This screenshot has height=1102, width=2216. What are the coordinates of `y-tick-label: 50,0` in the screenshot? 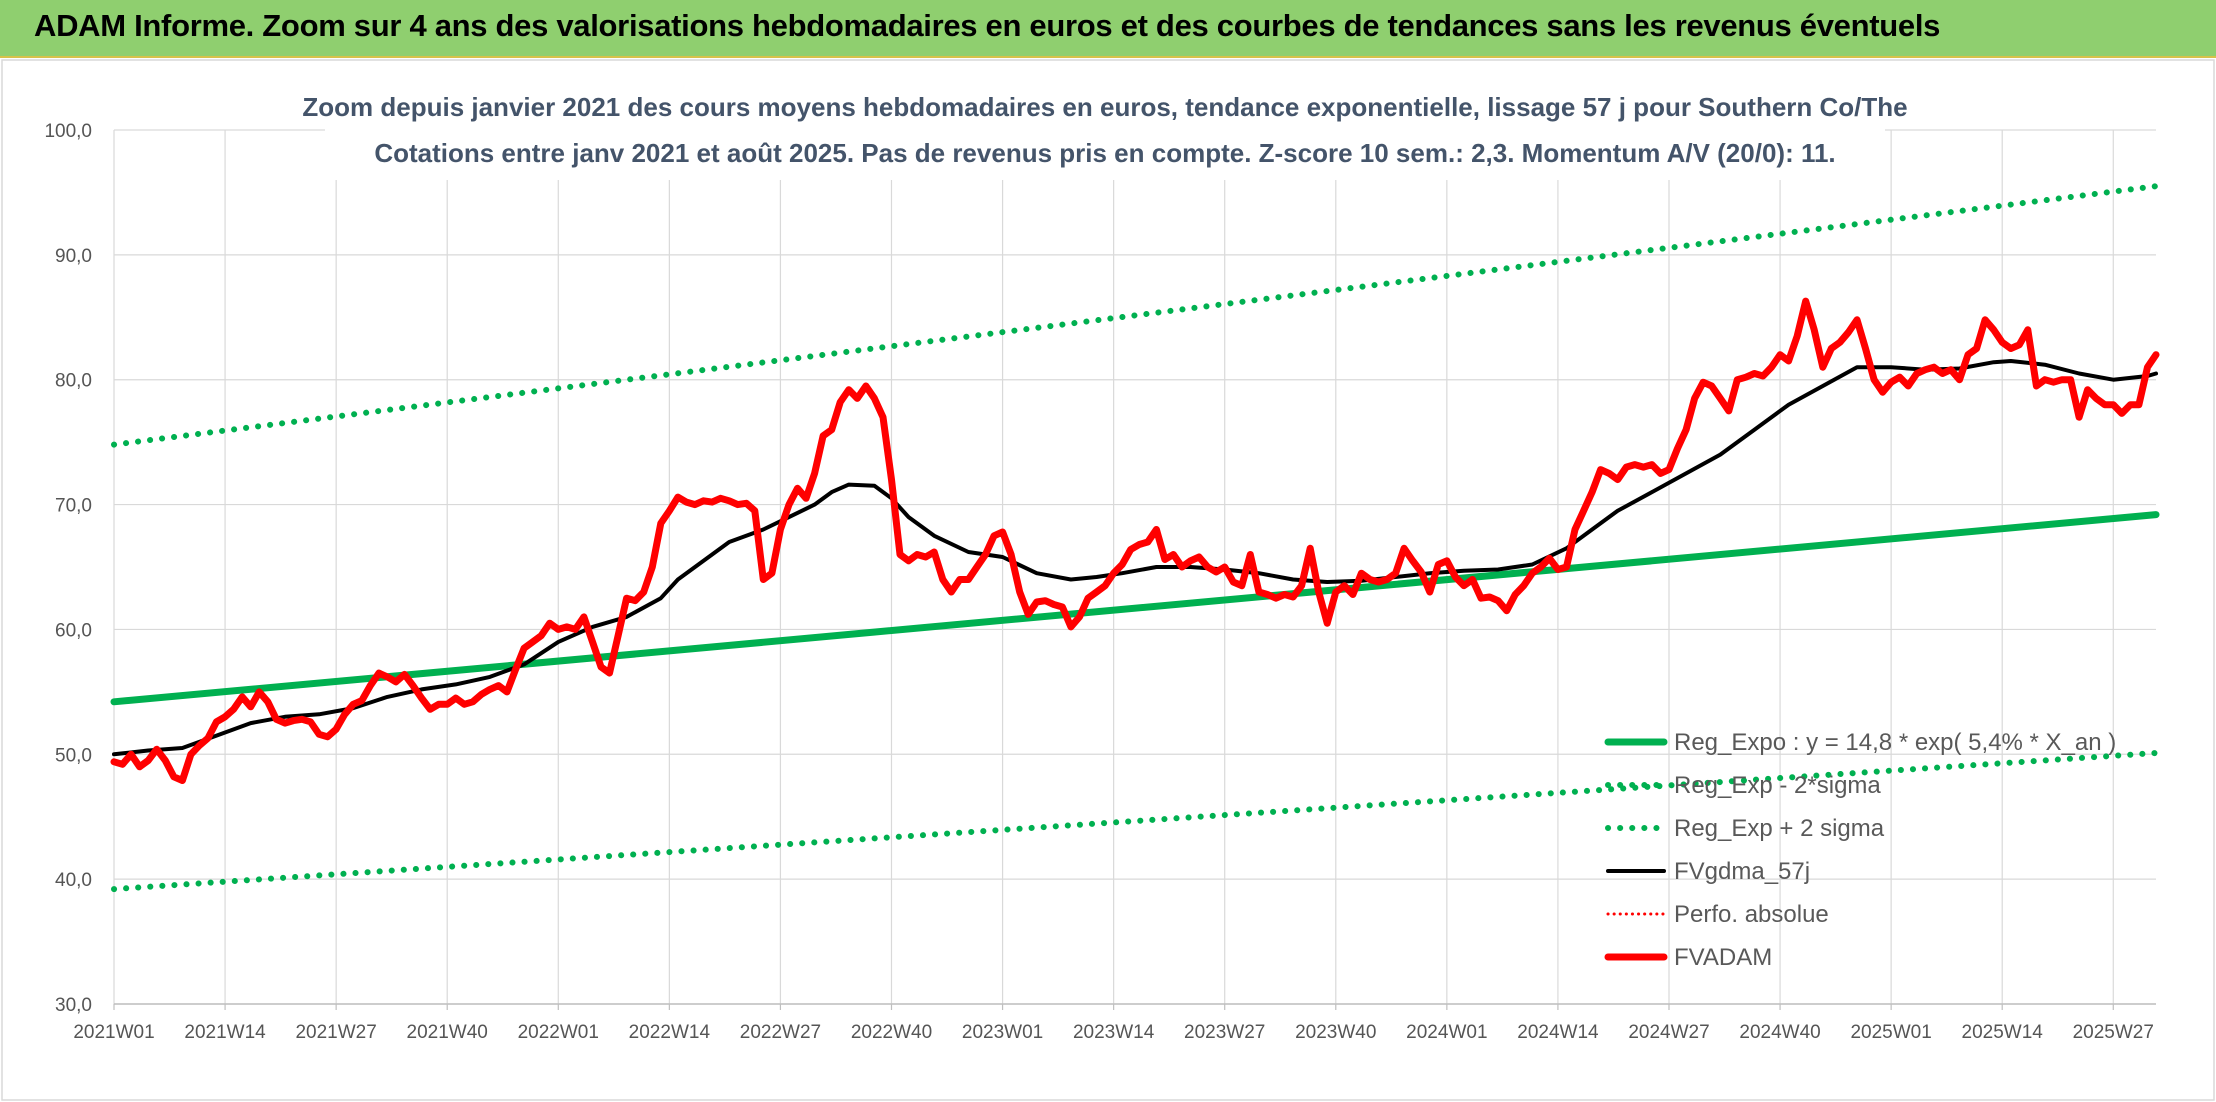 It's located at (73, 755).